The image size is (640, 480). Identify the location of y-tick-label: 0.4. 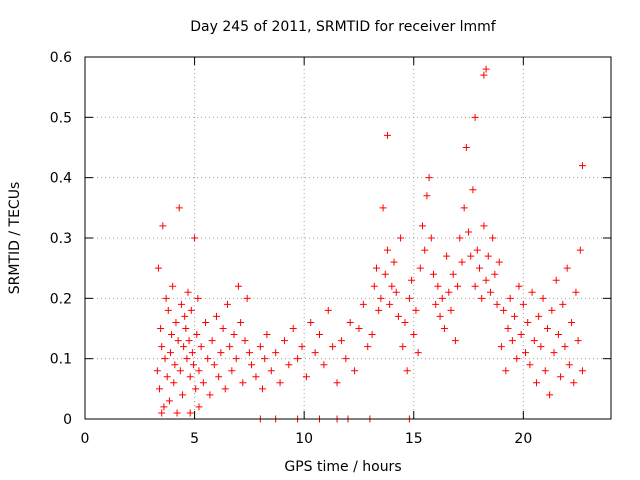
(61, 179).